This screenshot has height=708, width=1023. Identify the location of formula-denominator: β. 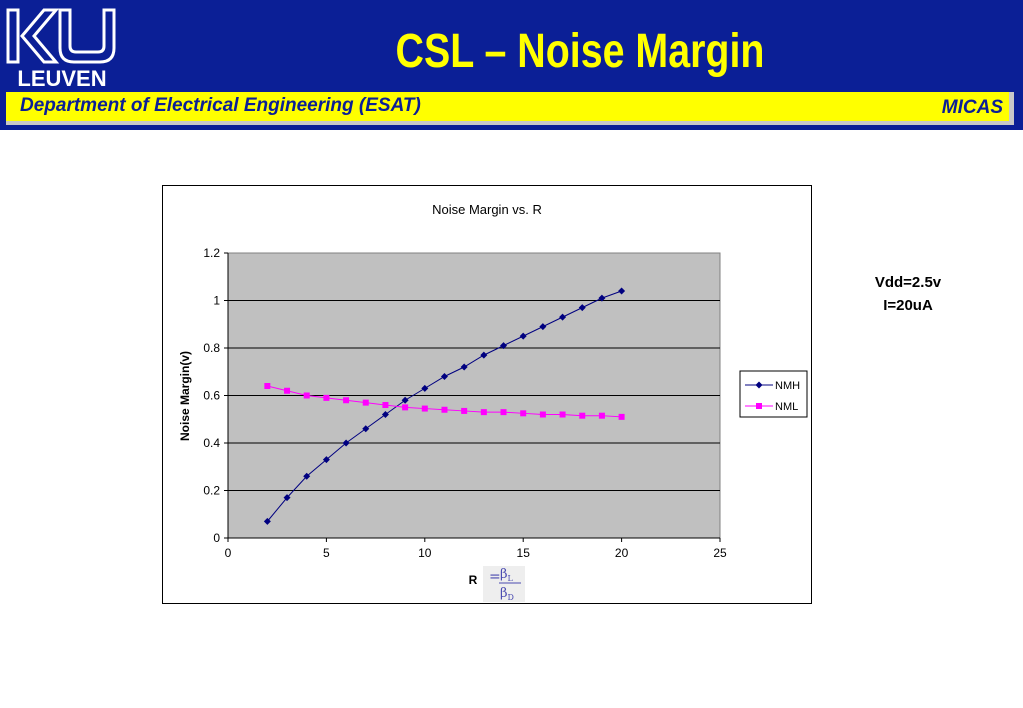
(504, 593).